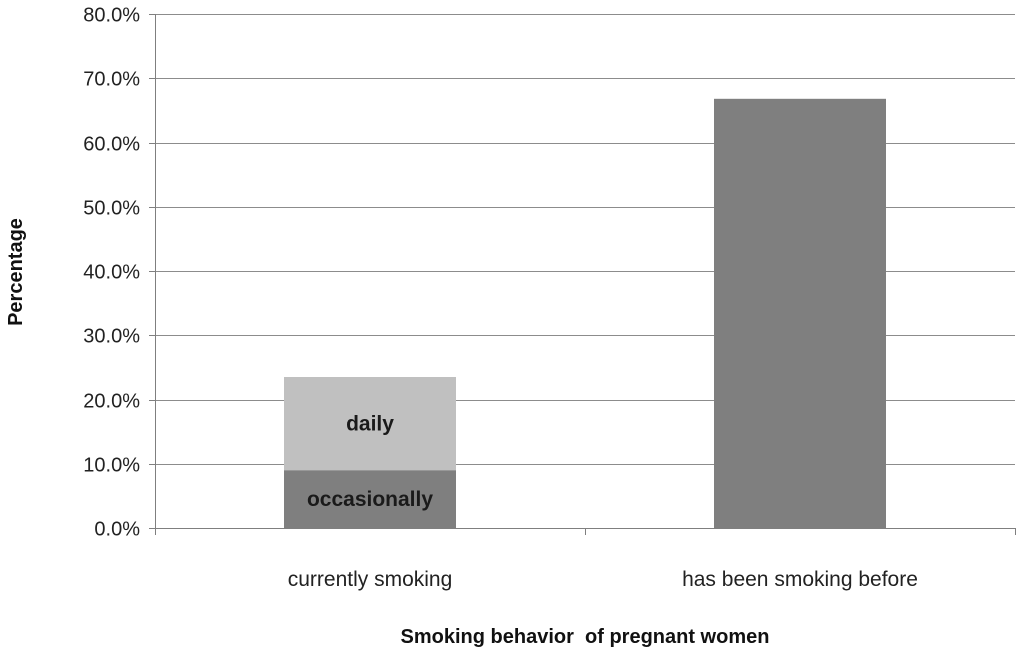 Image resolution: width=1024 pixels, height=656 pixels. What do you see at coordinates (111, 337) in the screenshot?
I see `y-tick-label: 30.0%` at bounding box center [111, 337].